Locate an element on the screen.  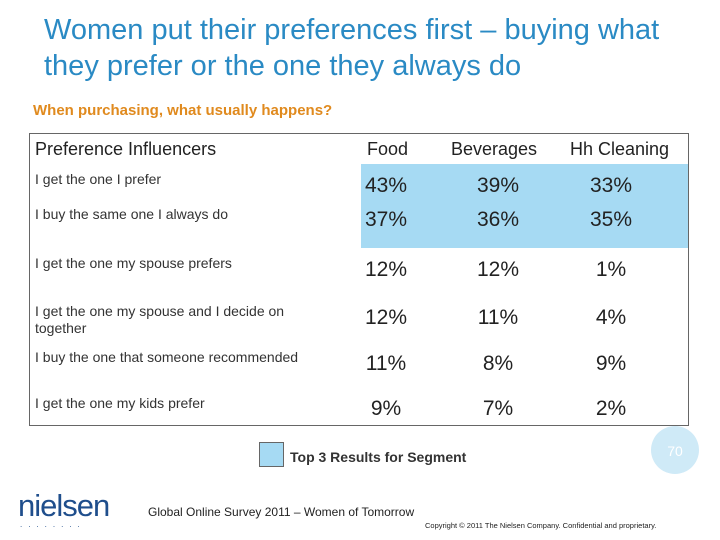
header-food: Food is located at coordinates (388, 149).